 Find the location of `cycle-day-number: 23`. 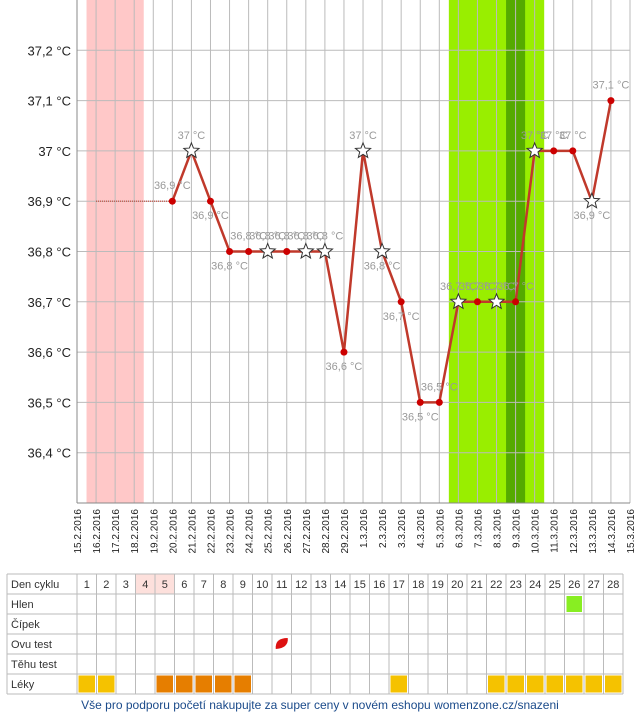

cycle-day-number: 23 is located at coordinates (516, 585).